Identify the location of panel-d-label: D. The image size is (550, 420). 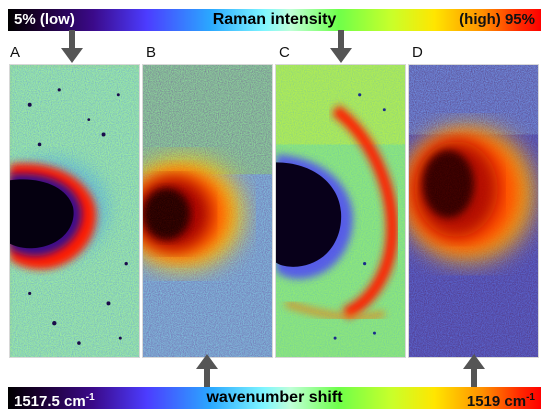
(417, 52).